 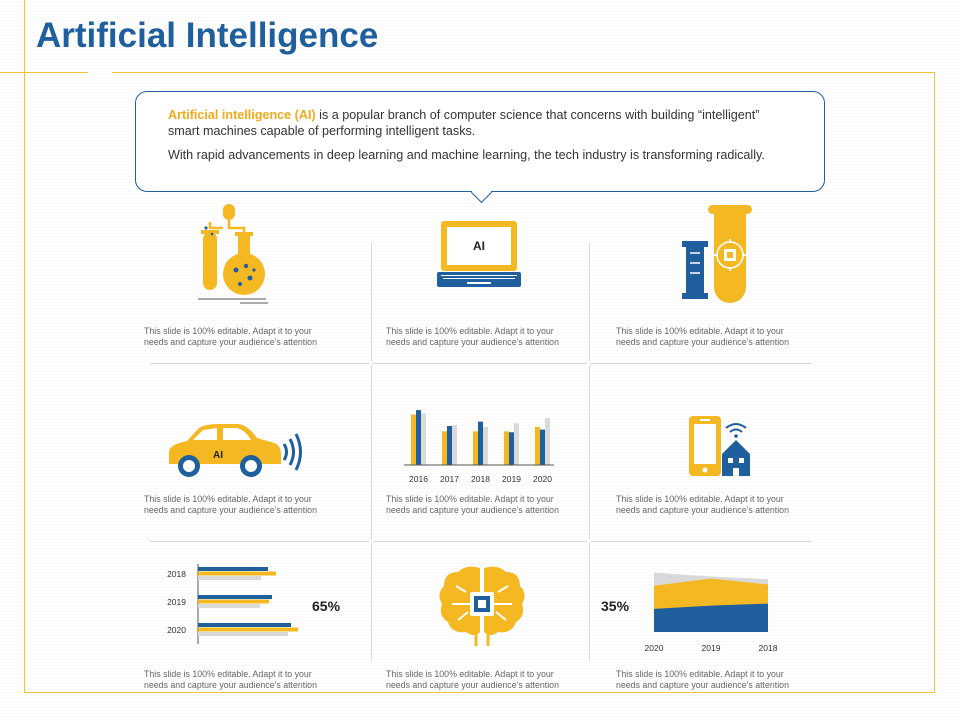 I want to click on area-chart: 2020 2019 2018, so click(x=711, y=612).